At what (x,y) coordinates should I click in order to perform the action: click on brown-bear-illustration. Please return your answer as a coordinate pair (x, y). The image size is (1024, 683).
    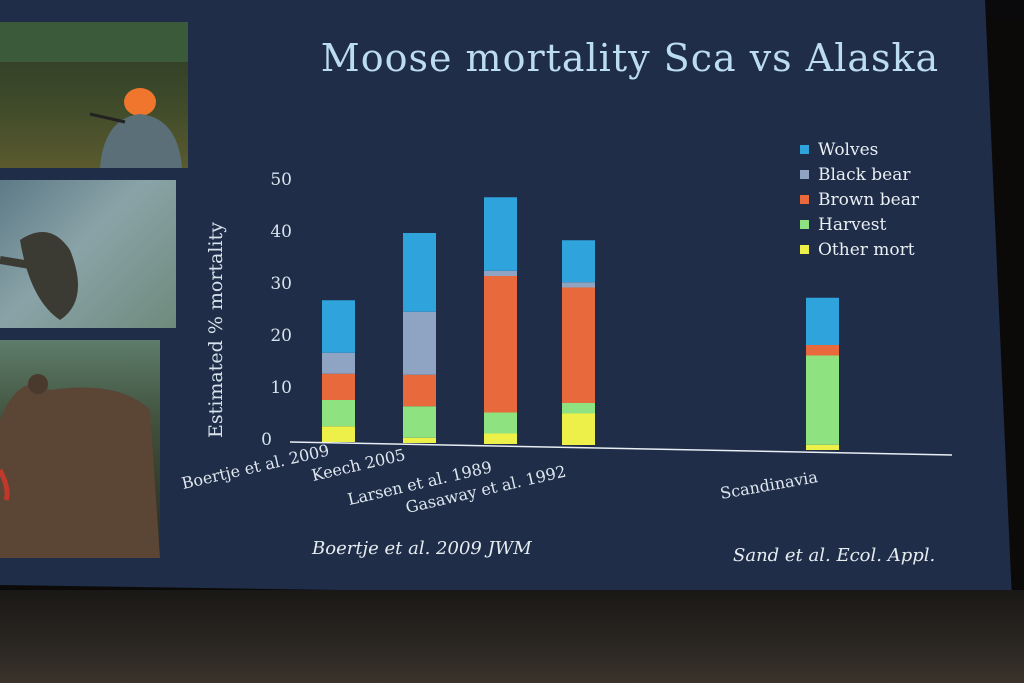
    Looking at the image, I should click on (80, 466).